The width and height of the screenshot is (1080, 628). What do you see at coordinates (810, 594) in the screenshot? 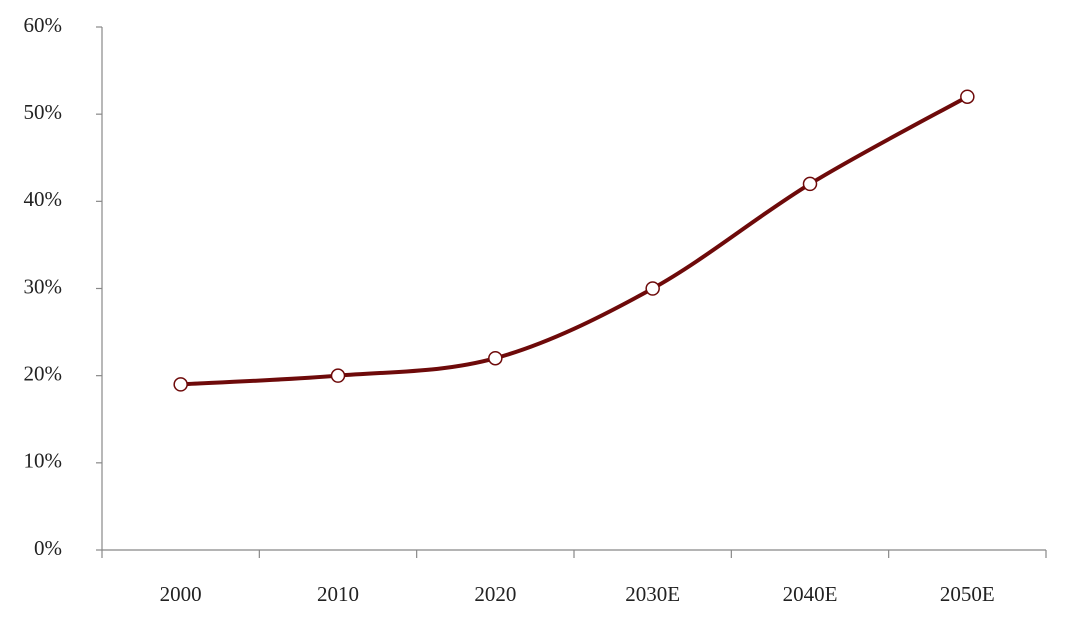
I see `x-tick-label: 2040E` at bounding box center [810, 594].